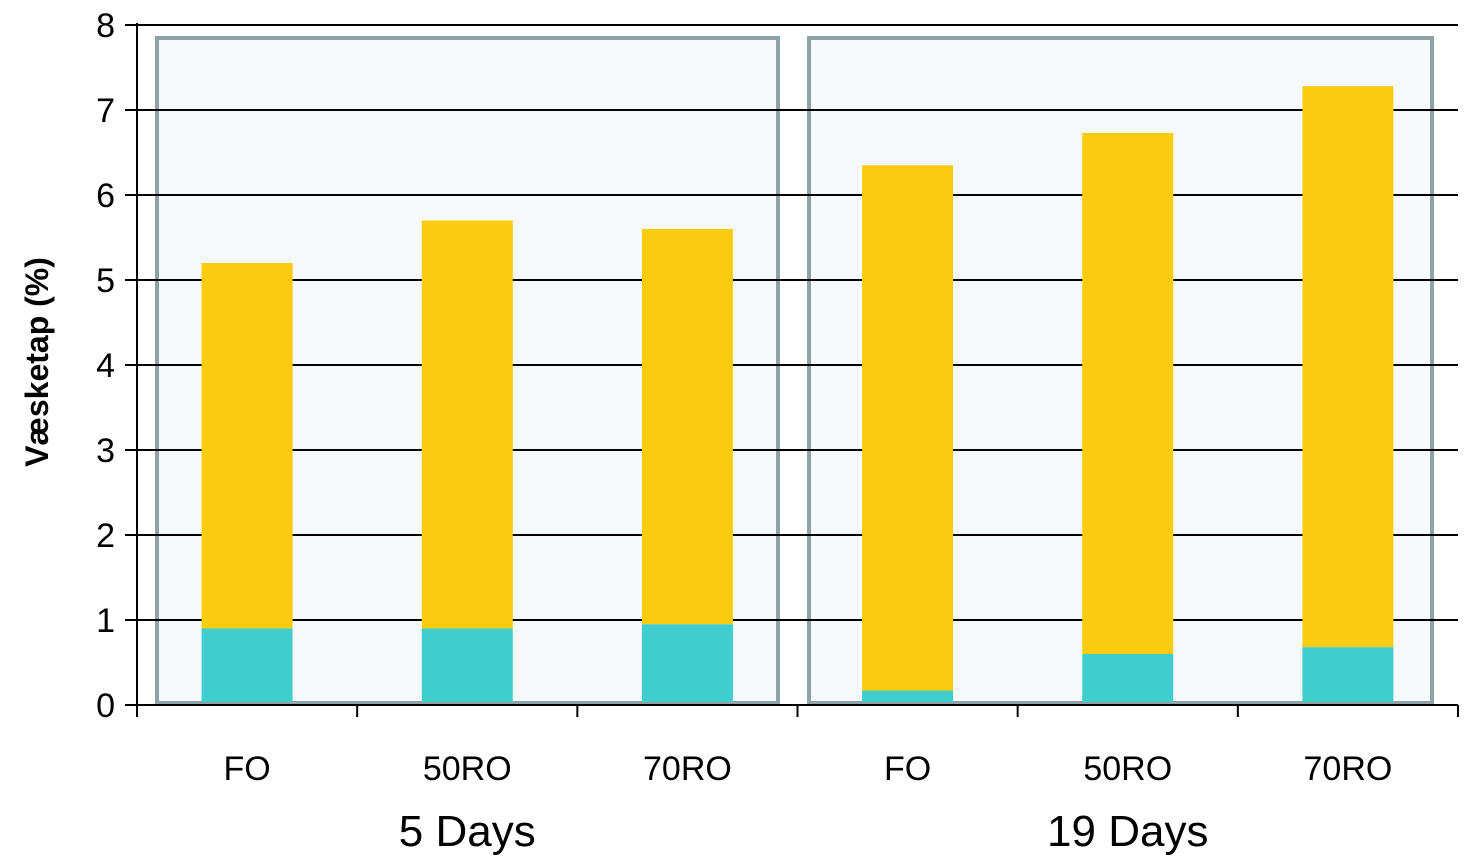 The width and height of the screenshot is (1468, 859). What do you see at coordinates (105, 26) in the screenshot?
I see `y-tick-label: 8` at bounding box center [105, 26].